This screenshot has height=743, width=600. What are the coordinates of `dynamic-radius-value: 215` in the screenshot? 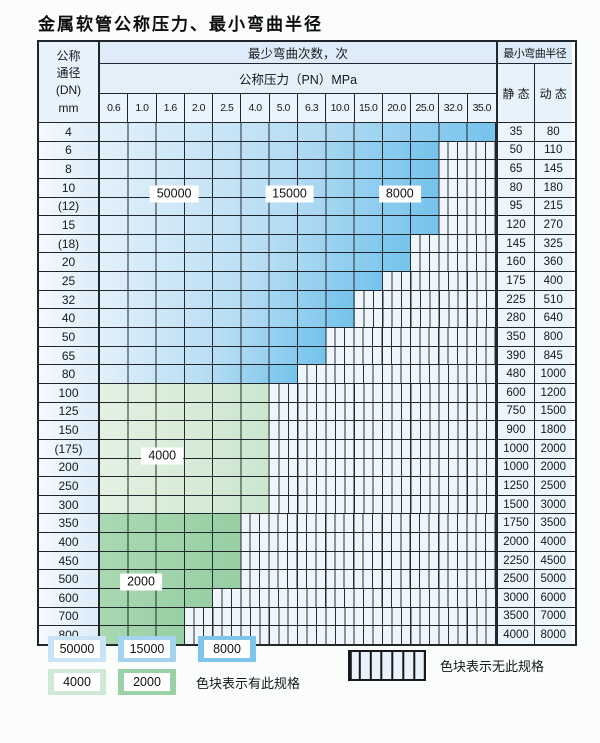 It's located at (553, 206).